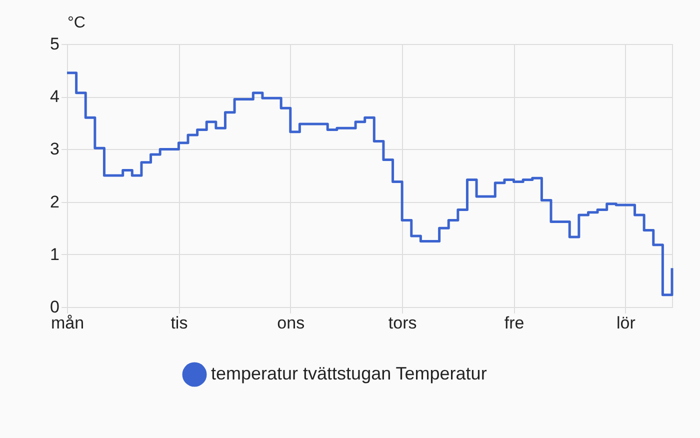 This screenshot has height=438, width=700. I want to click on legend-label: temperatur tvättstugan Temperatur, so click(349, 374).